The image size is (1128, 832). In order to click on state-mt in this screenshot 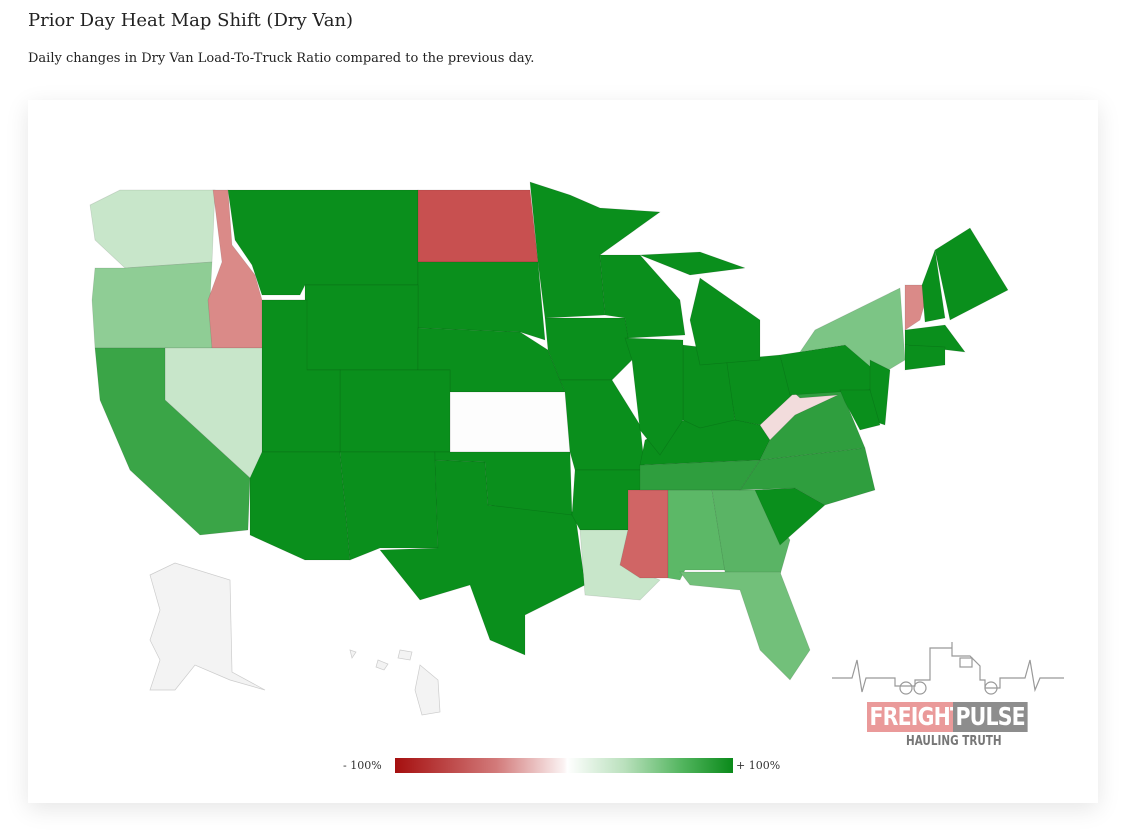, I will do `click(323, 242)`.